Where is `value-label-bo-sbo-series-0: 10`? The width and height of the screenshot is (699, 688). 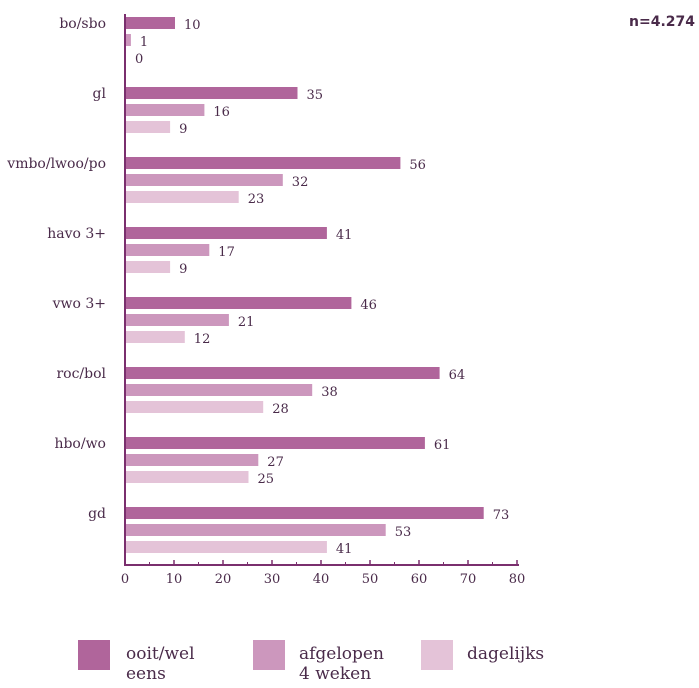
value-label-bo-sbo-series-0: 10 is located at coordinates (192, 25).